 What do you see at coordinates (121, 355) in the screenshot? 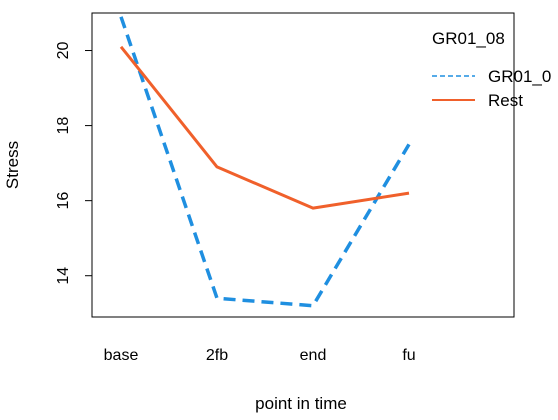
I see `x-tick-label: base` at bounding box center [121, 355].